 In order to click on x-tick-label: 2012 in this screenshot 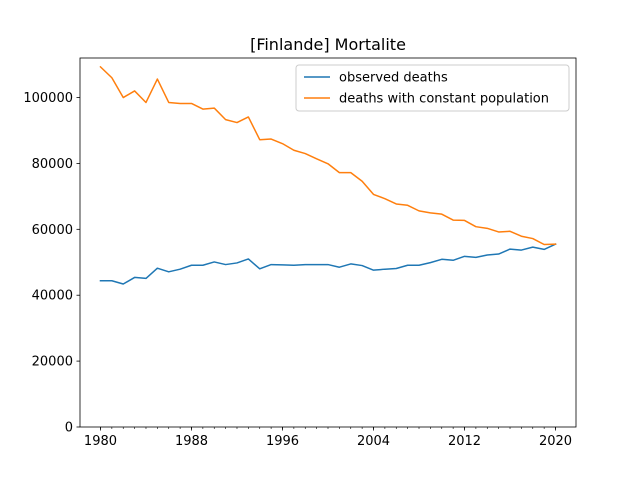, I will do `click(464, 441)`.